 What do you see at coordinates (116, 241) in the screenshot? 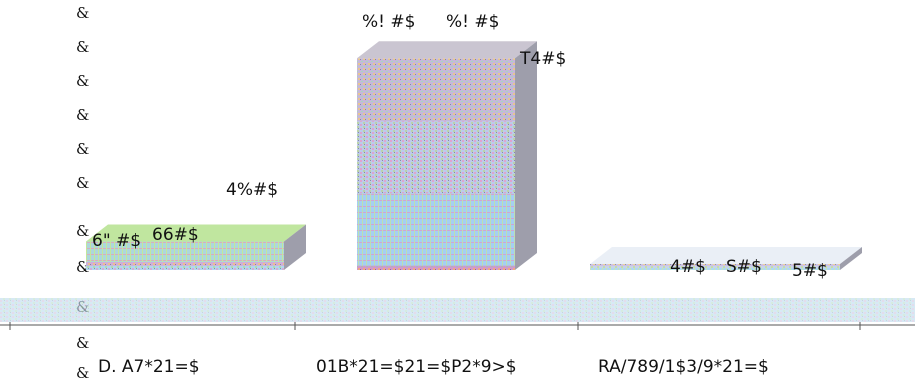
I see `data-label: 6" #$` at bounding box center [116, 241].